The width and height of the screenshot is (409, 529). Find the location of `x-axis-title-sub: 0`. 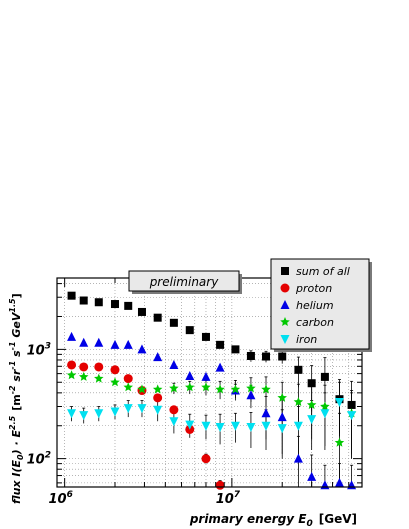

x-axis-title-sub: 0 is located at coordinates (309, 524).